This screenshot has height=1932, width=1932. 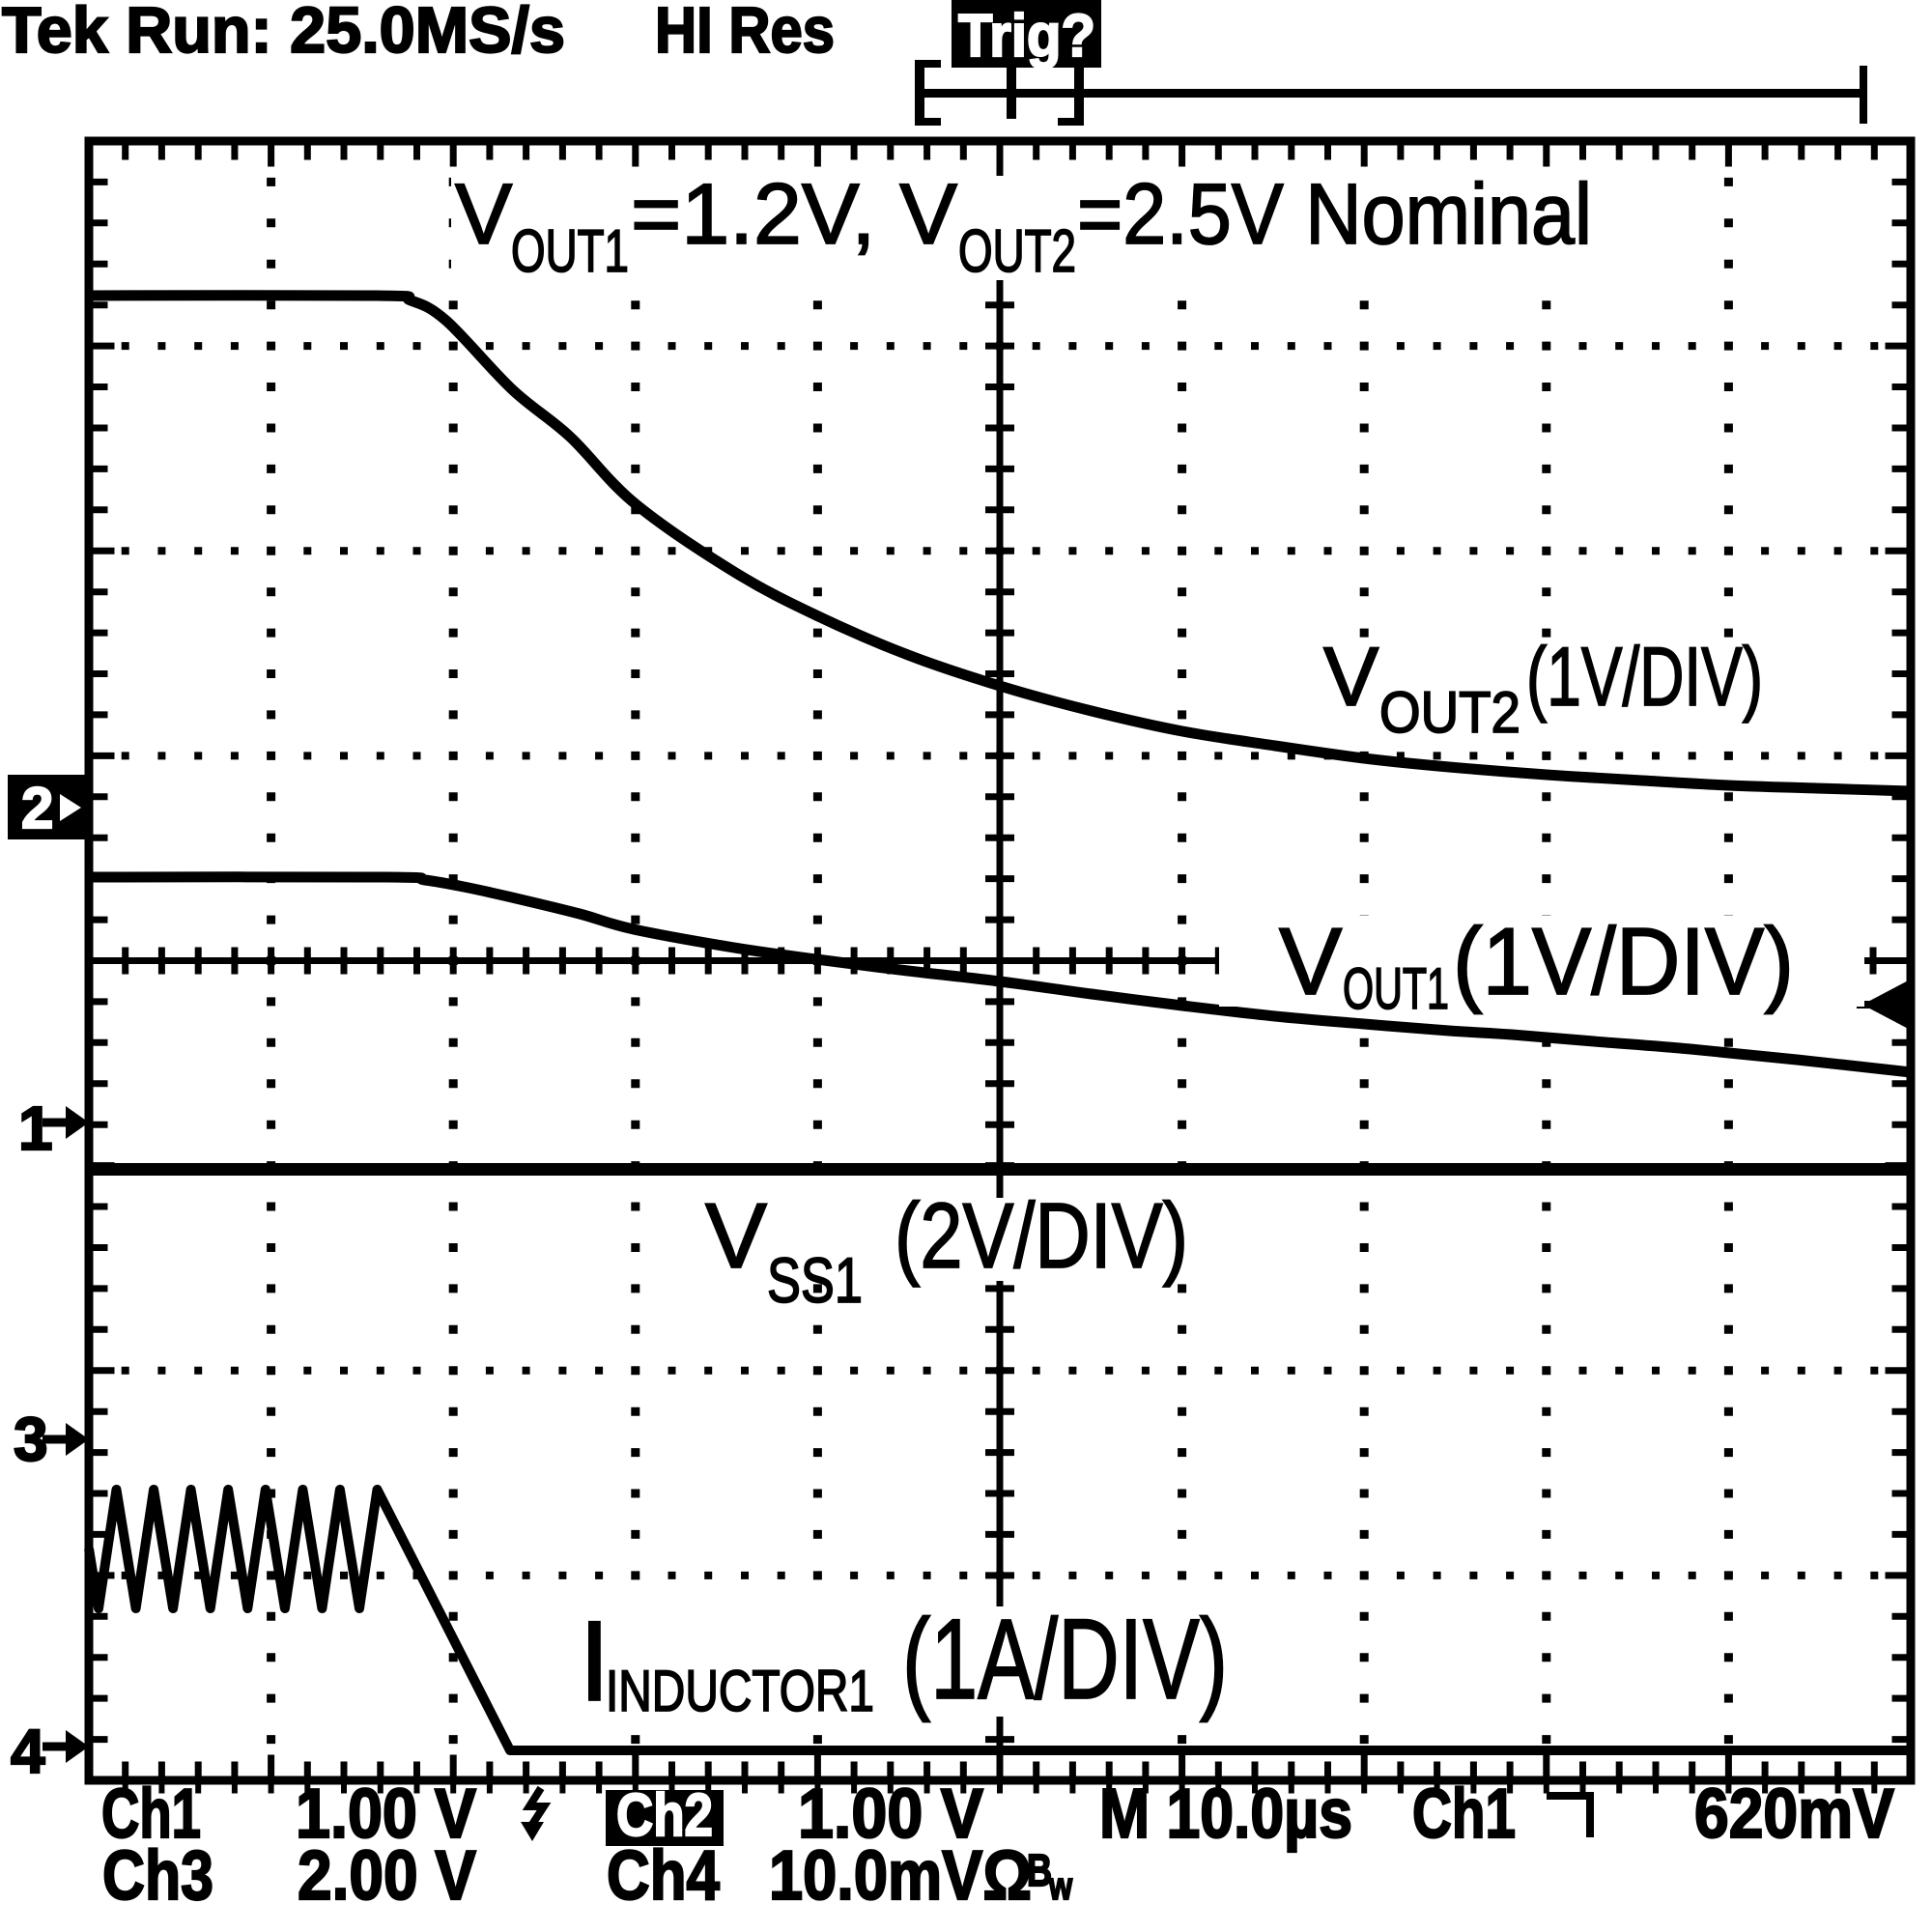 I want to click on svg-text: Ch2, so click(x=664, y=1815).